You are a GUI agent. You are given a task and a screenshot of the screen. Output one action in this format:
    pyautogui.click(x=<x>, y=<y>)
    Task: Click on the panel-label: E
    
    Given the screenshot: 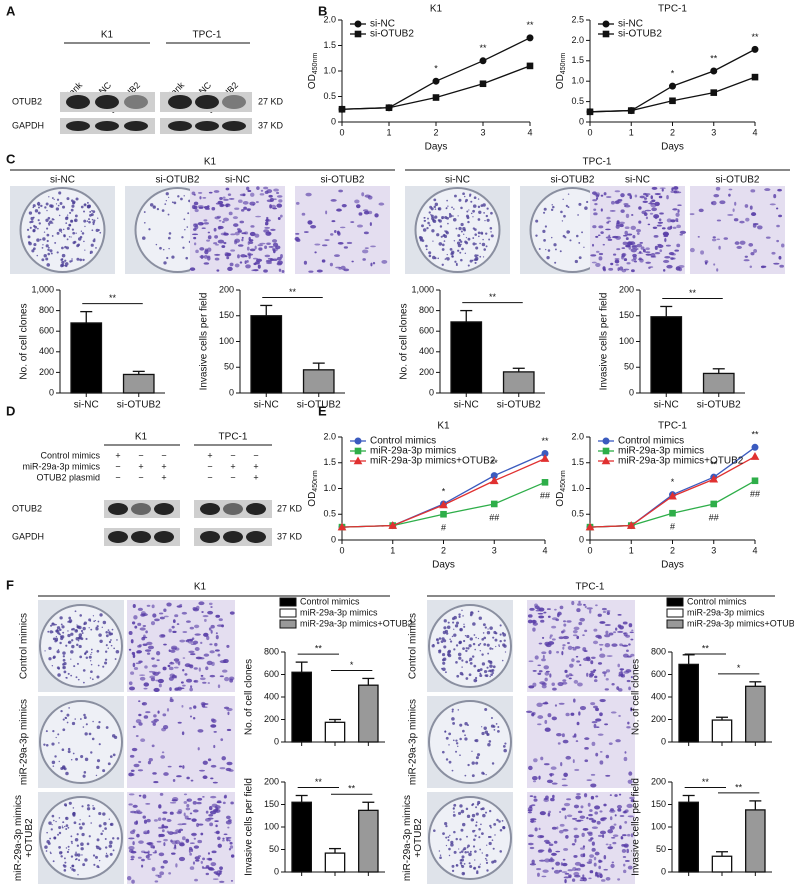 What is the action you would take?
    pyautogui.click(x=322, y=410)
    